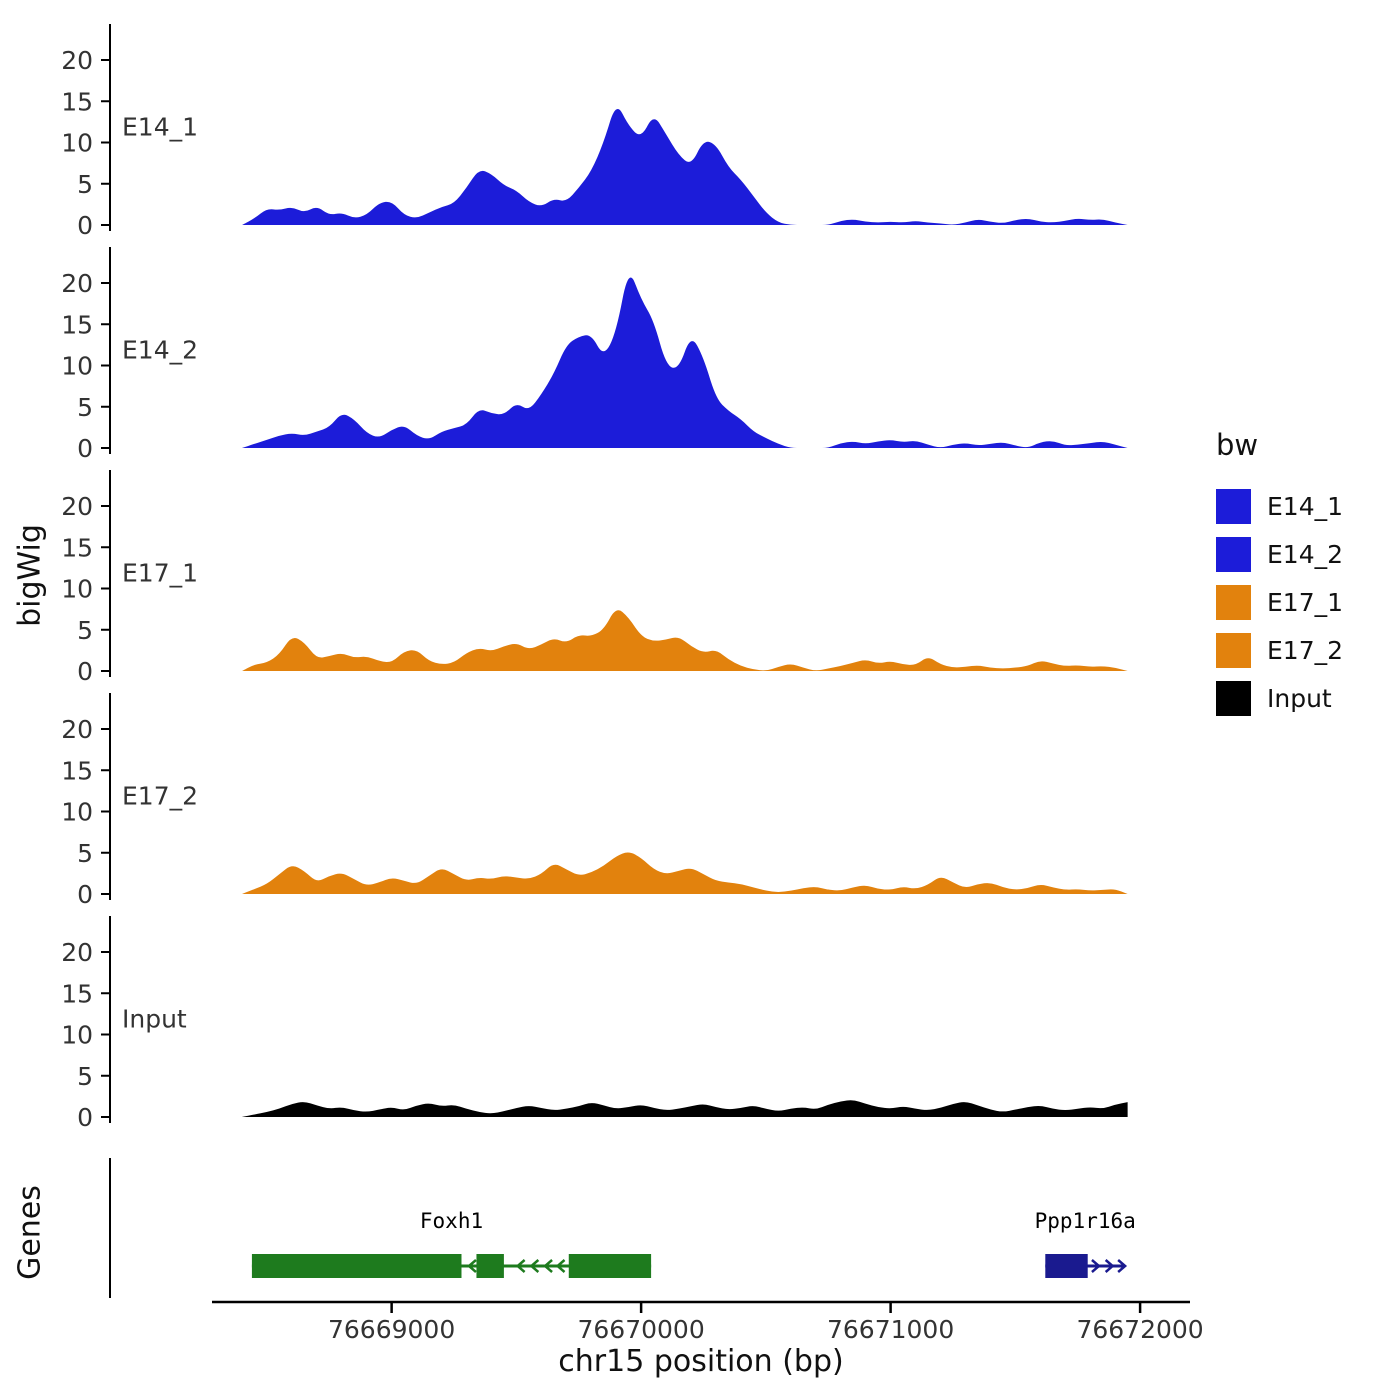  What do you see at coordinates (160, 573) in the screenshot?
I see `track-label-E17_1: E17_1` at bounding box center [160, 573].